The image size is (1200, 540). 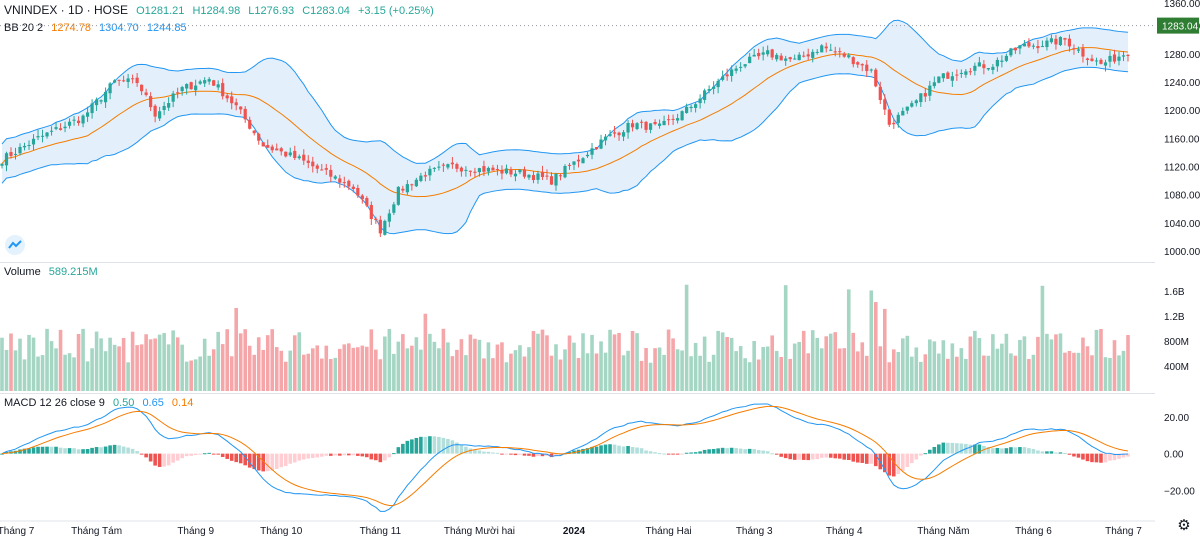 What do you see at coordinates (1179, 492) in the screenshot?
I see `macd-axis-tick: −20.00` at bounding box center [1179, 492].